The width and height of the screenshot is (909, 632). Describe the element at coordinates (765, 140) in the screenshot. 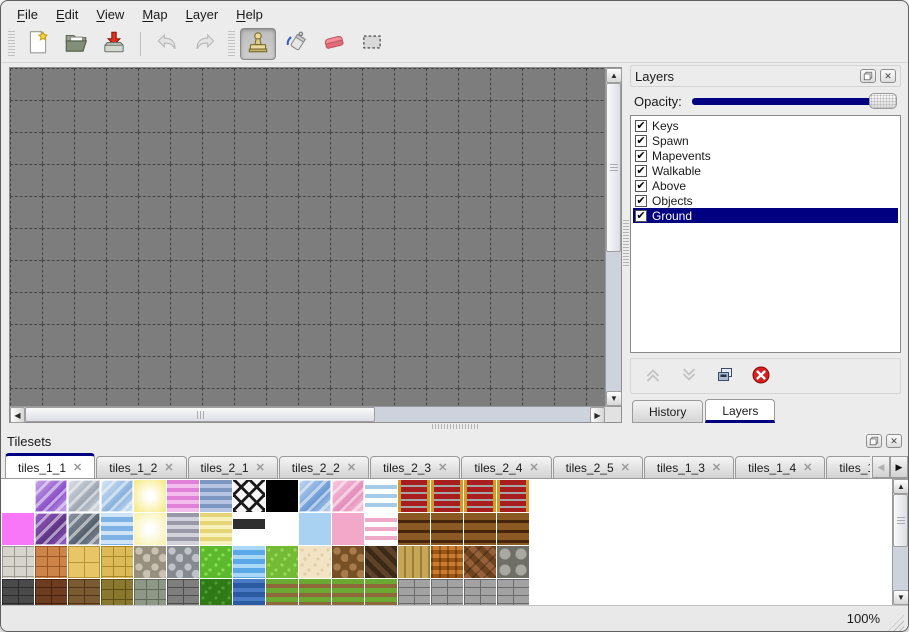

I see `layer-row-spawn: ✔ Spawn` at that location.